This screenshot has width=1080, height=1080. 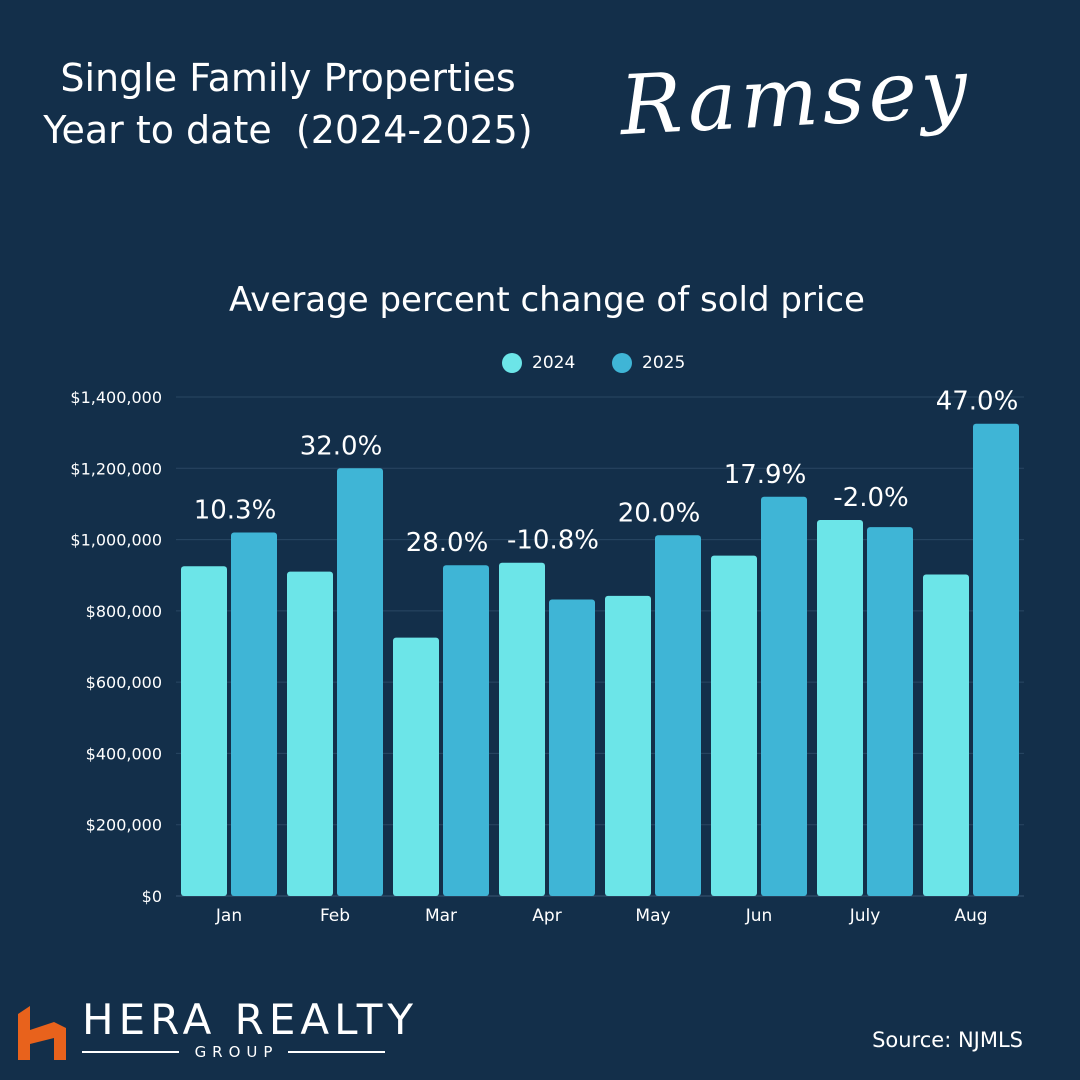 What do you see at coordinates (759, 916) in the screenshot?
I see `x-tick-label: Jun` at bounding box center [759, 916].